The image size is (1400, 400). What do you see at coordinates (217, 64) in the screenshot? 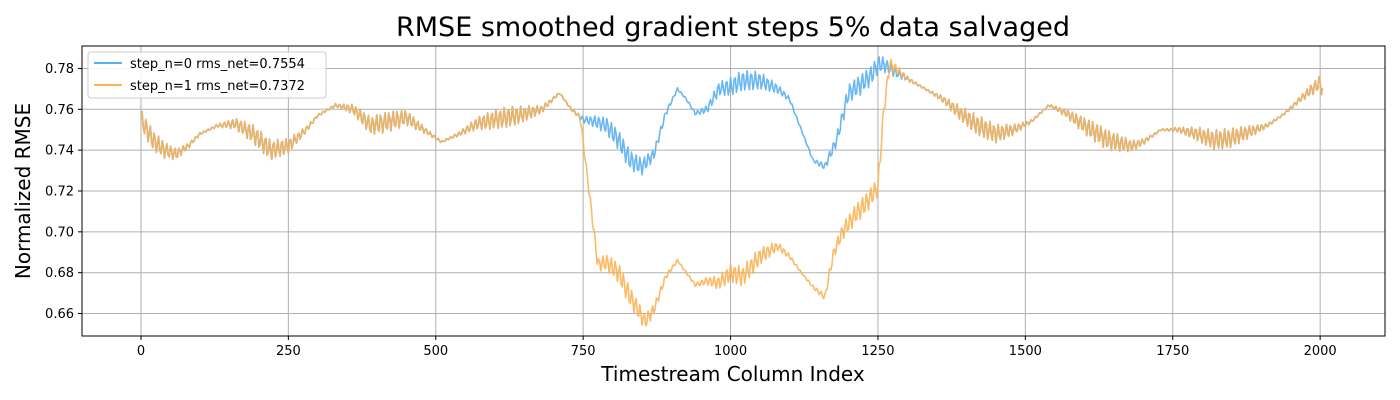
I see `legend-label-series-1: step_n=0 rms_net=0.7554` at bounding box center [217, 64].